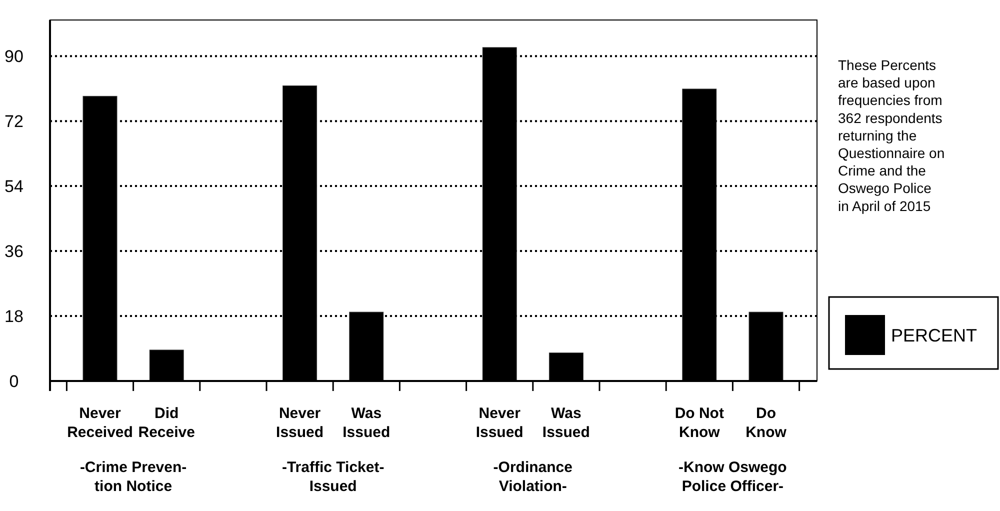 This screenshot has width=1000, height=511. What do you see at coordinates (699, 423) in the screenshot?
I see `x-tick-label: Do Not Know` at bounding box center [699, 423].